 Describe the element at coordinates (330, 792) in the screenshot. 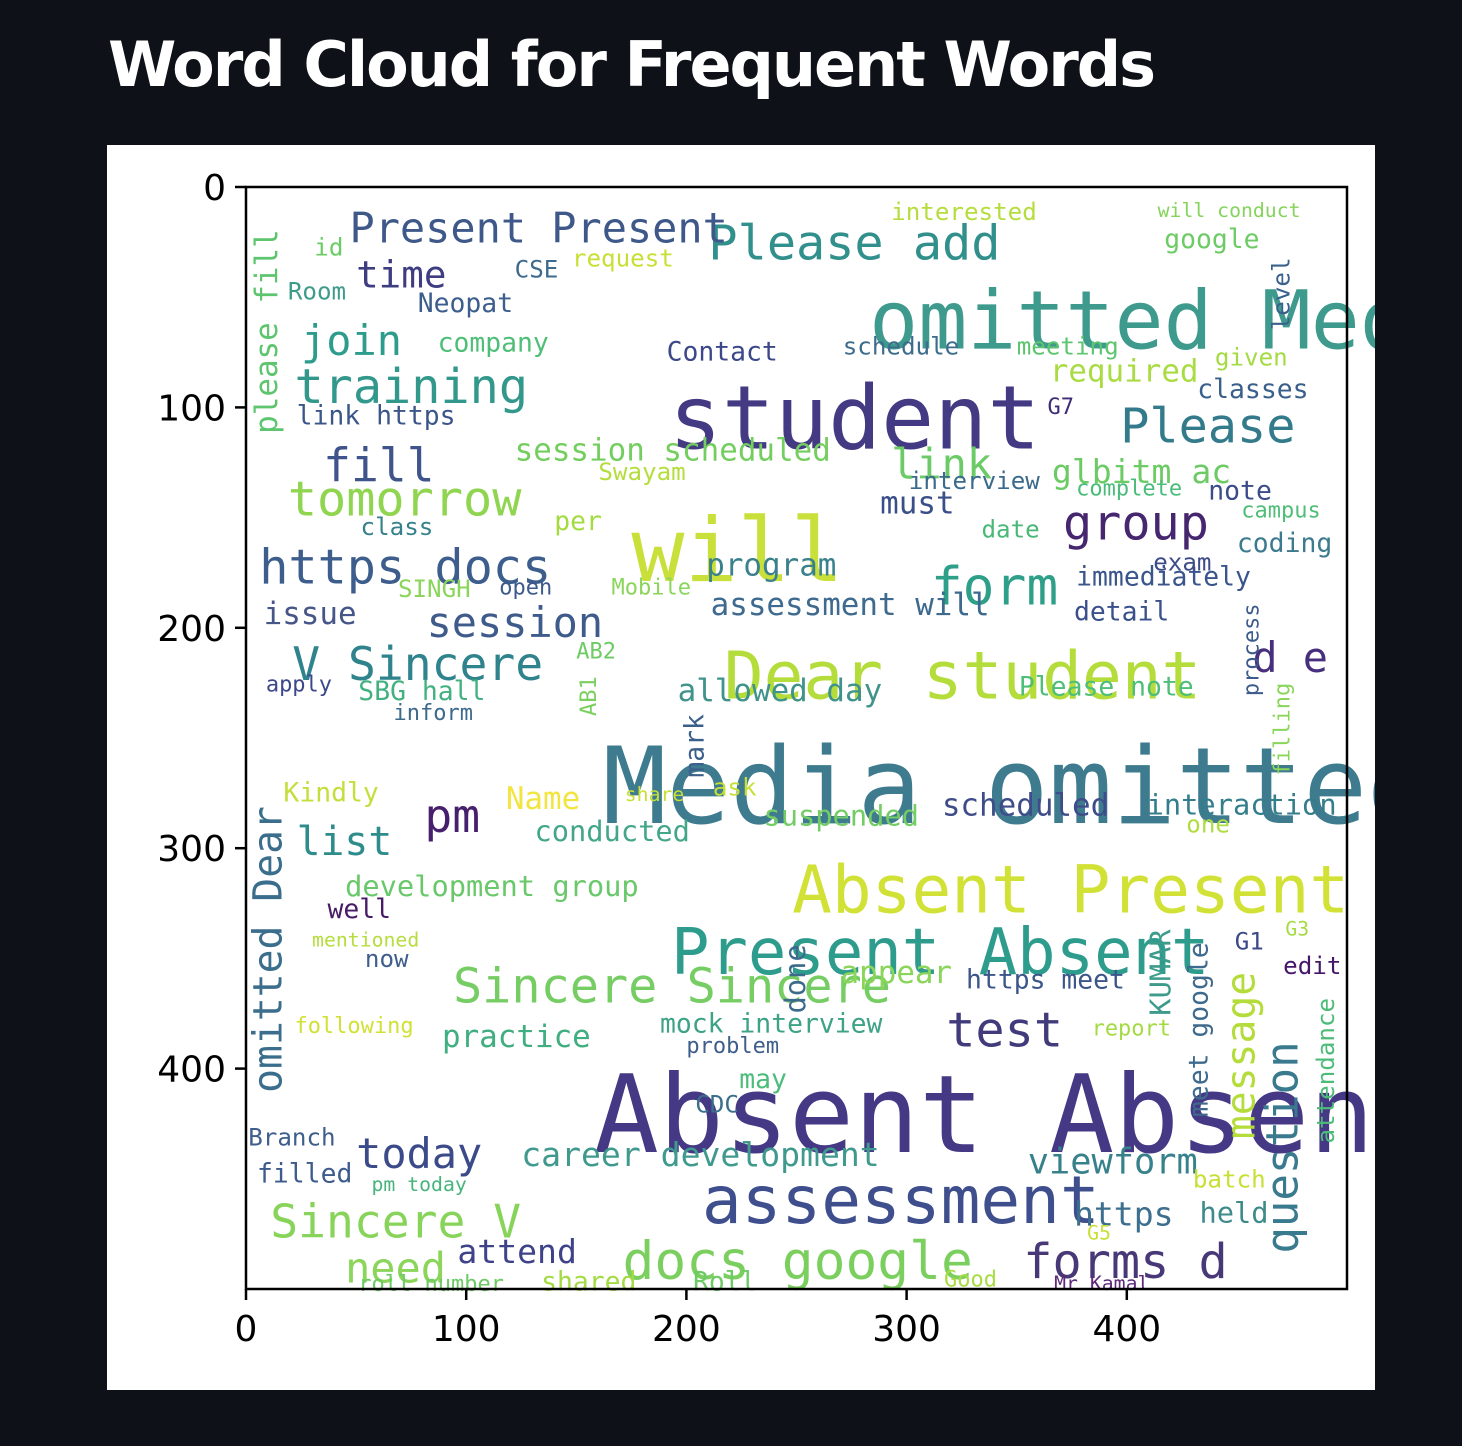

I see `cloud-word: Kindly` at that location.